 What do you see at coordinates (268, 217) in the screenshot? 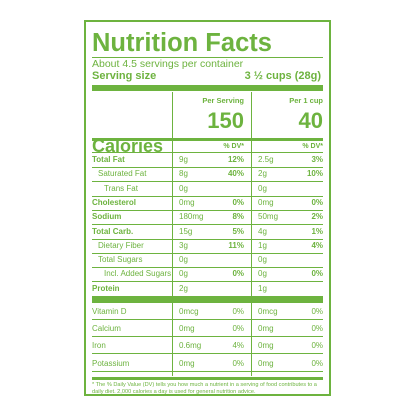
I see `amount-per-cup: 50mg` at bounding box center [268, 217].